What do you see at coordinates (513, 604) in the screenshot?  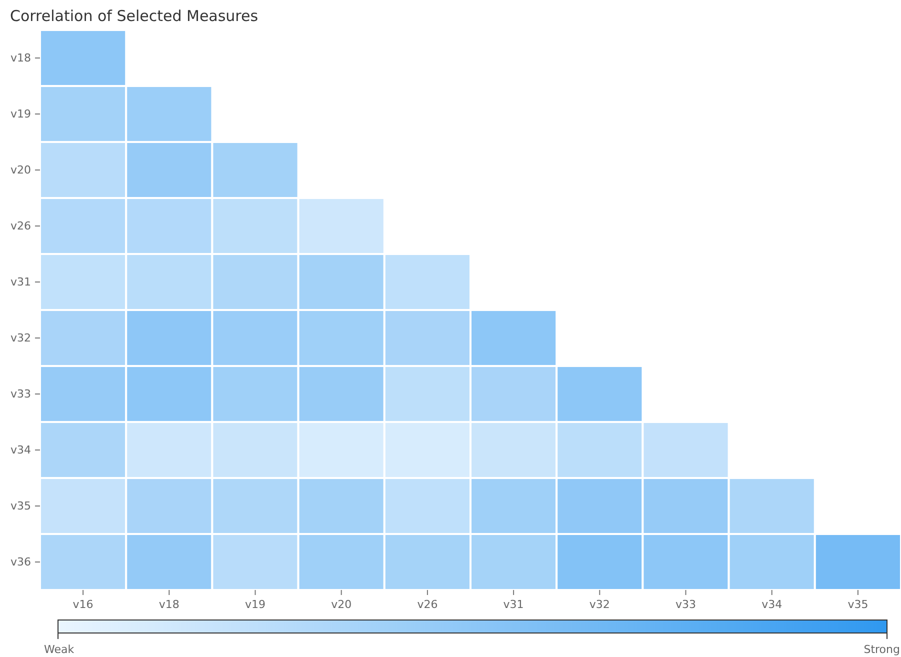 I see `x-tick-label: v31` at bounding box center [513, 604].